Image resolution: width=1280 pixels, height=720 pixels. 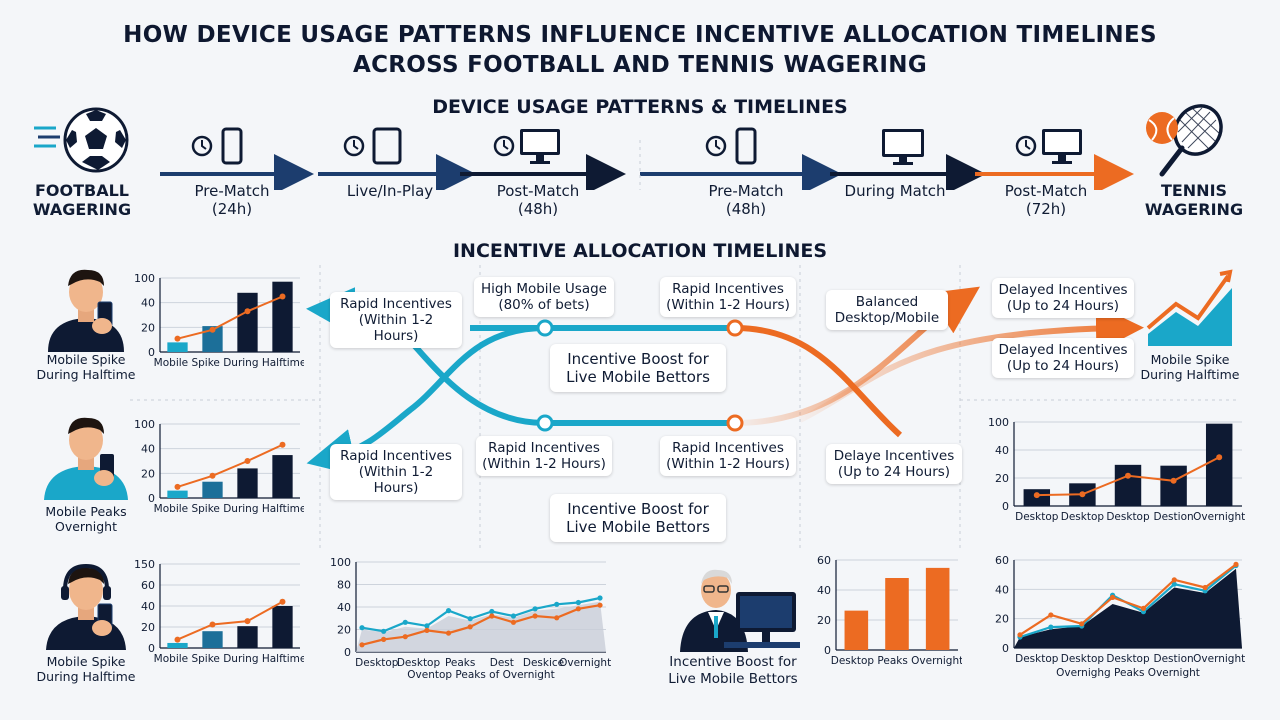 What do you see at coordinates (460, 663) in the screenshot?
I see `x-tick-label: Peaks` at bounding box center [460, 663].